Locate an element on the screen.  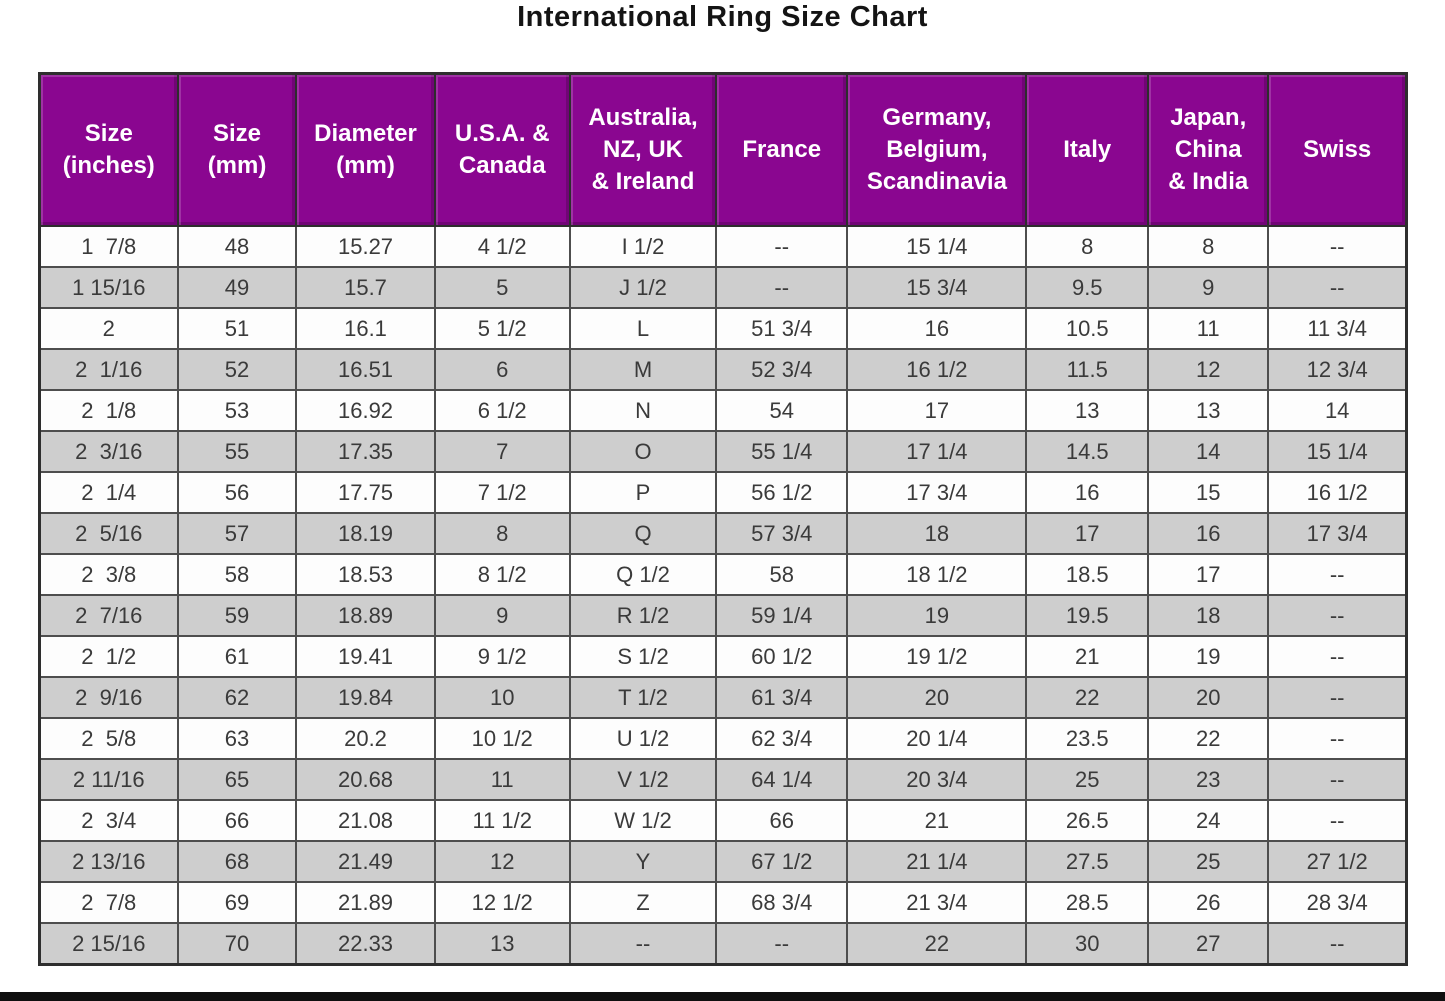
column-header: U.S.A. & Canada is located at coordinates (502, 149).